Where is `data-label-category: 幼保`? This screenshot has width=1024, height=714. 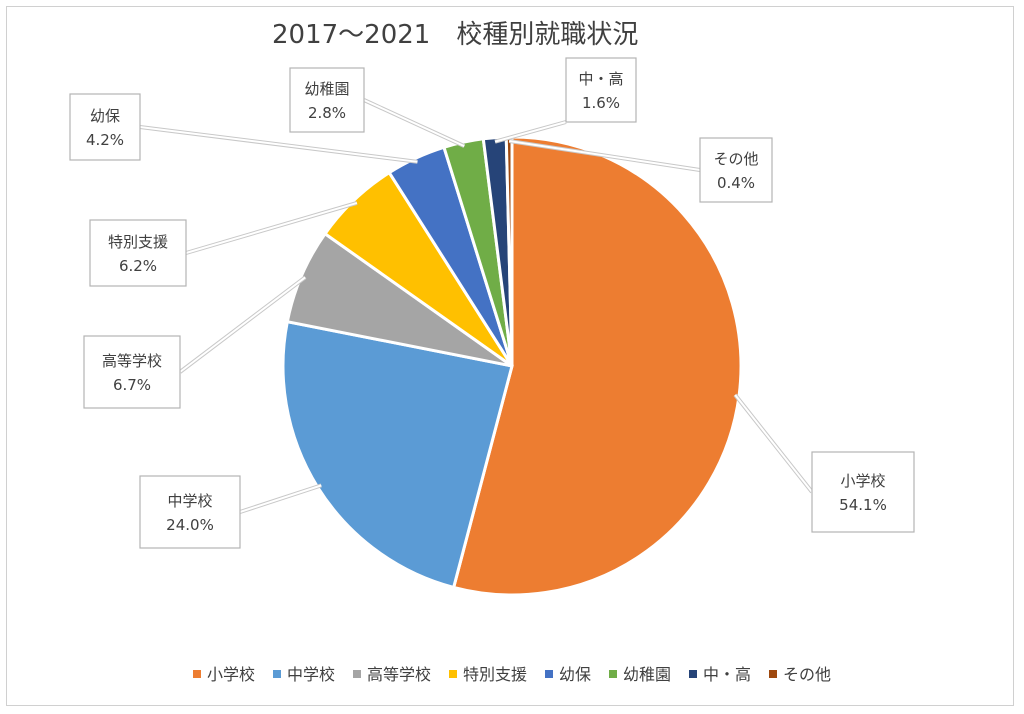
data-label-category: 幼保 is located at coordinates (105, 116).